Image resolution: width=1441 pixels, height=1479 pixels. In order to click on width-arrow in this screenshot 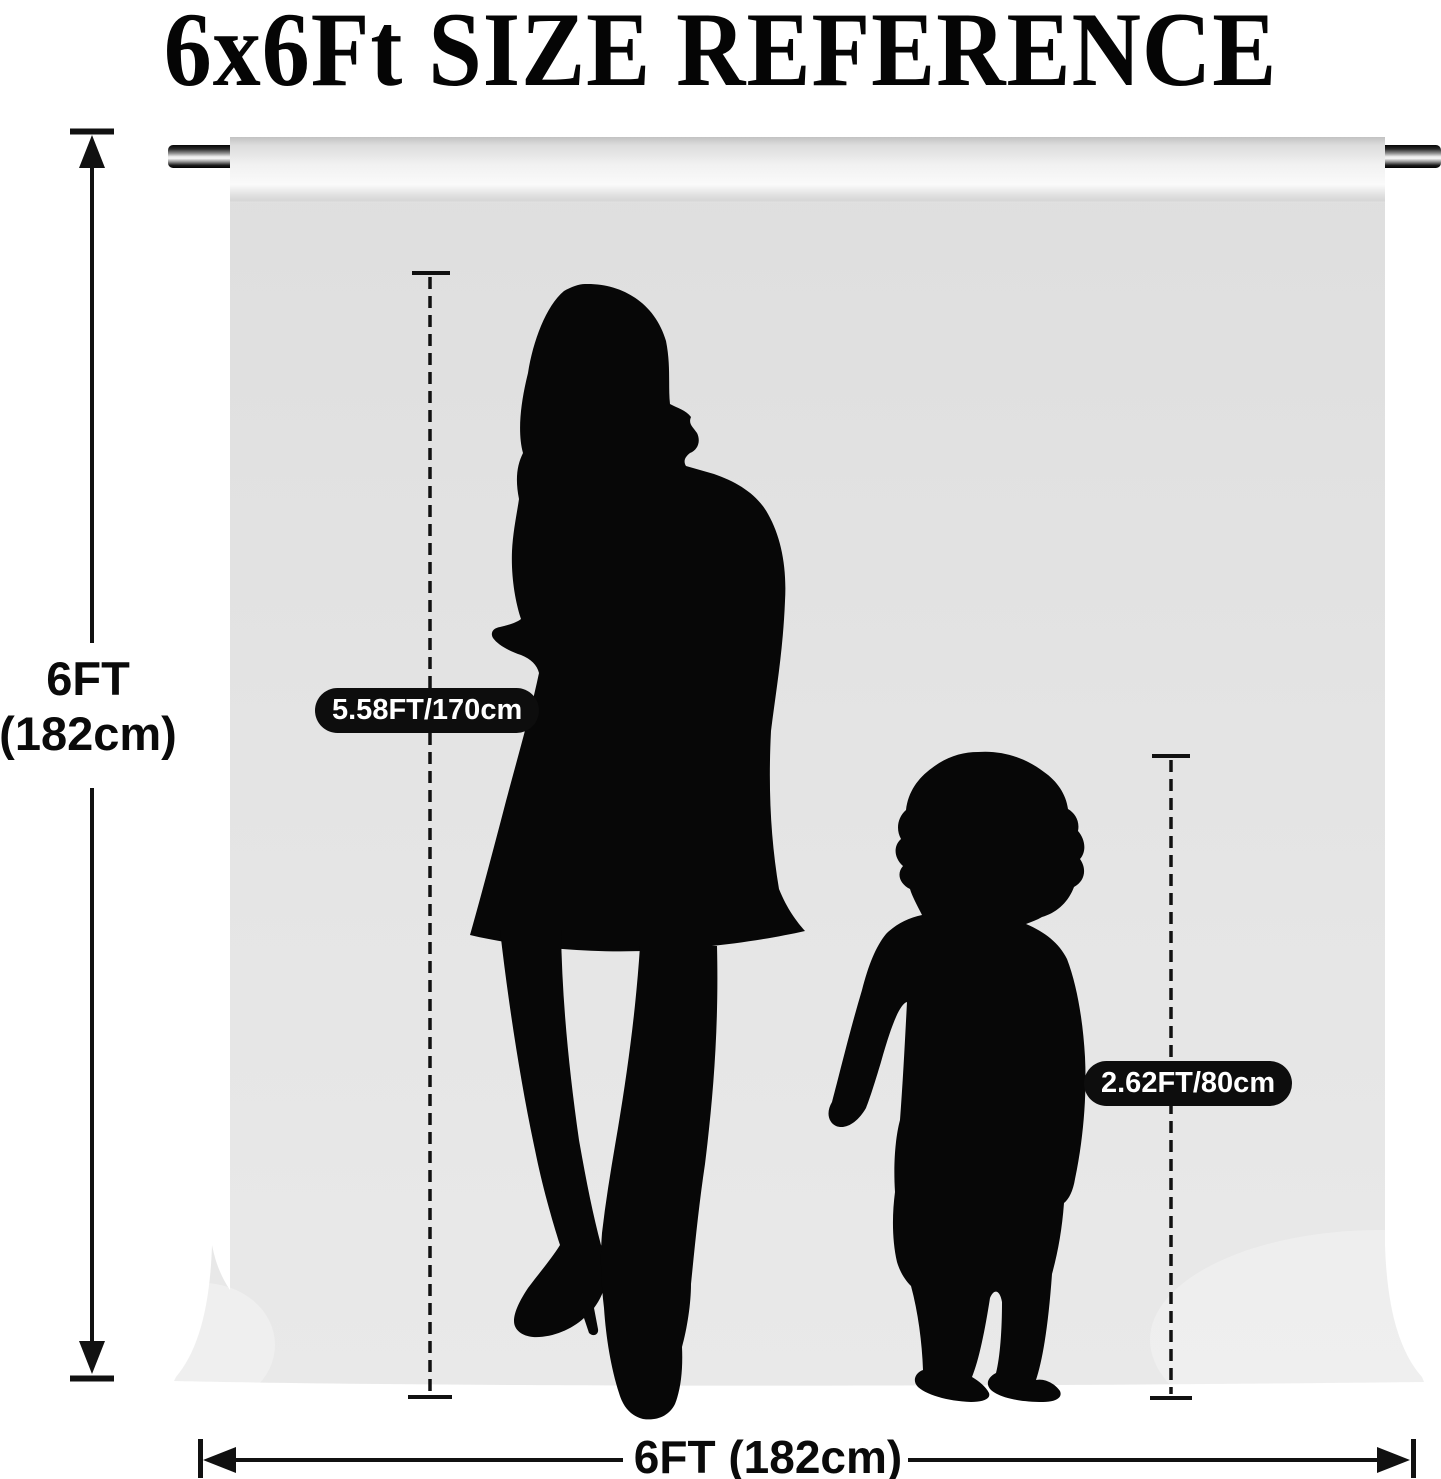, I will do `click(807, 1458)`.